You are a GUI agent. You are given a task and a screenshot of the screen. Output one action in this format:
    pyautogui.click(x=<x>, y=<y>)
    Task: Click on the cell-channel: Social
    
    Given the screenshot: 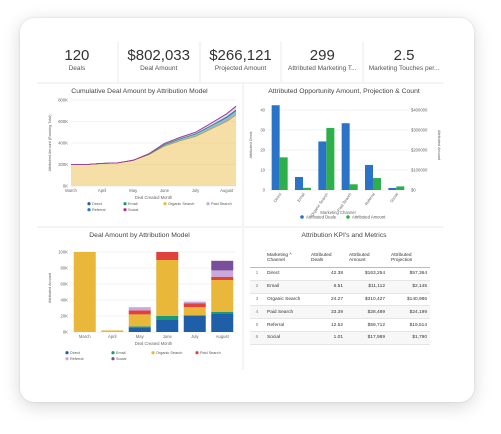 What is the action you would take?
    pyautogui.click(x=286, y=338)
    